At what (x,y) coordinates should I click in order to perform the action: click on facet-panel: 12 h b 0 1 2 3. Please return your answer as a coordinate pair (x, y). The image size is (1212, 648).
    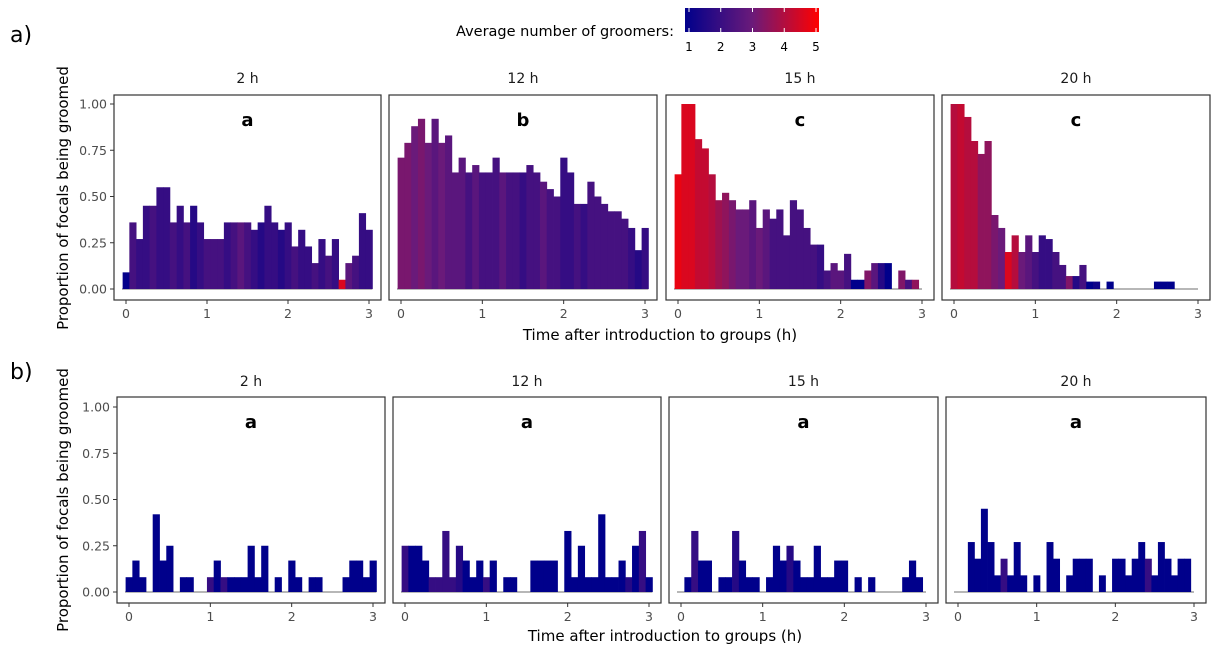
    Looking at the image, I should click on (523, 196).